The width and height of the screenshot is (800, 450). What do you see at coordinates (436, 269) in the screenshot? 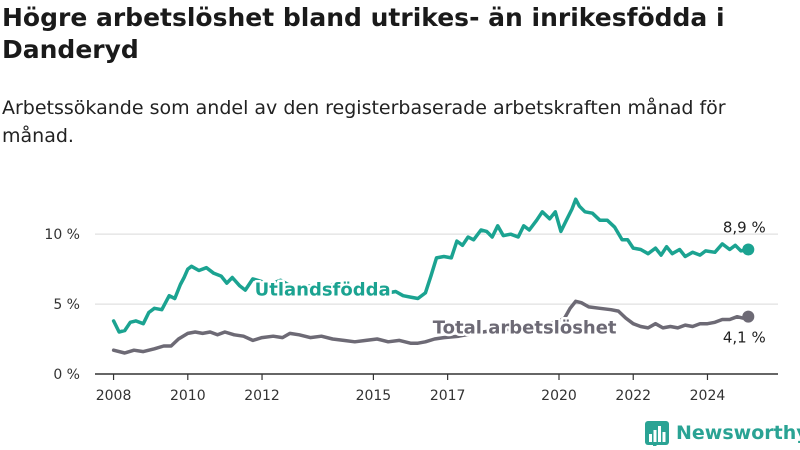
I see `grid-layer` at bounding box center [436, 269].